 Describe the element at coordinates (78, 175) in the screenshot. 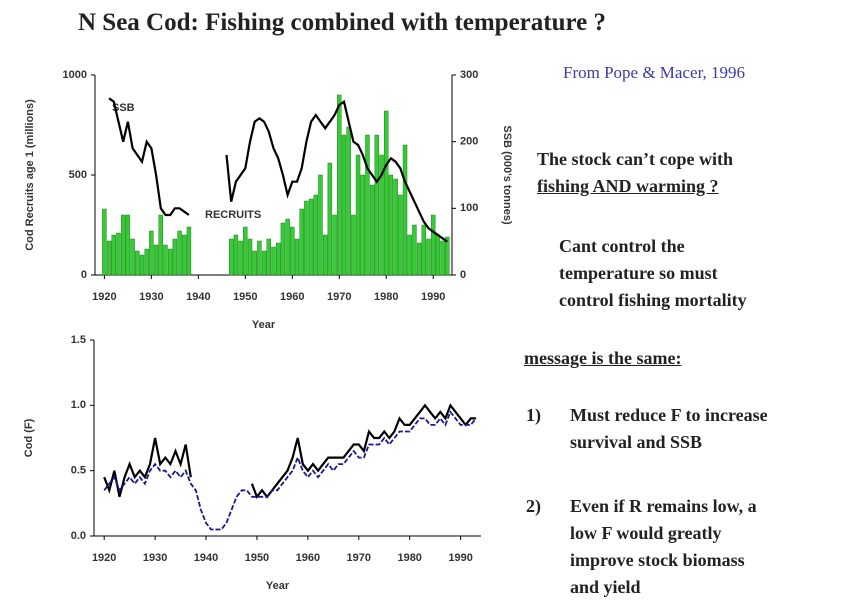

I see `y-tick-label: 500` at that location.